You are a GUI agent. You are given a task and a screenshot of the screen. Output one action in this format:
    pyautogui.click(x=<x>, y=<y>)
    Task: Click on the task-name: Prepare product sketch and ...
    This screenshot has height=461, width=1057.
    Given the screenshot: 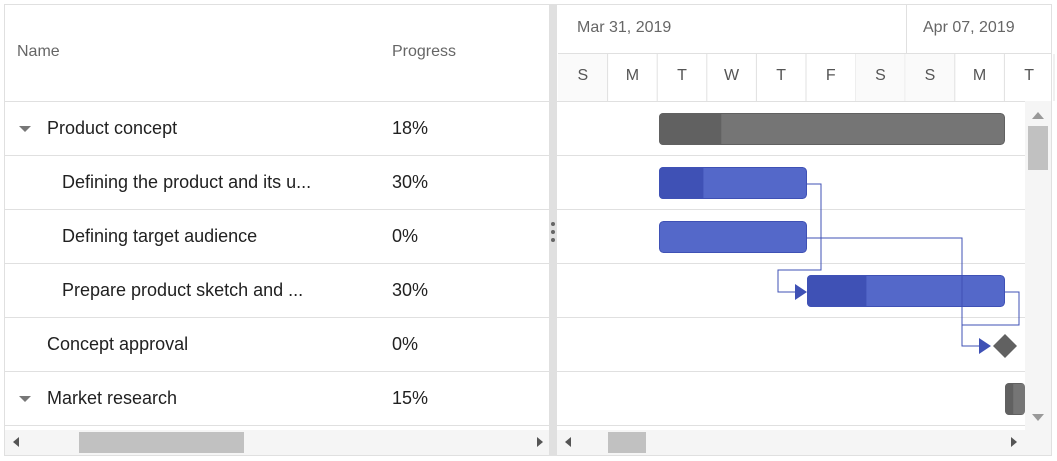 What is the action you would take?
    pyautogui.click(x=182, y=290)
    